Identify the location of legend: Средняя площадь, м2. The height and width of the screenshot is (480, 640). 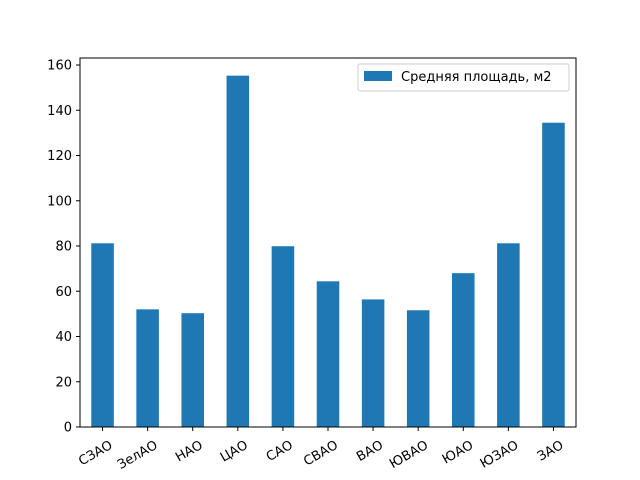
(463, 77).